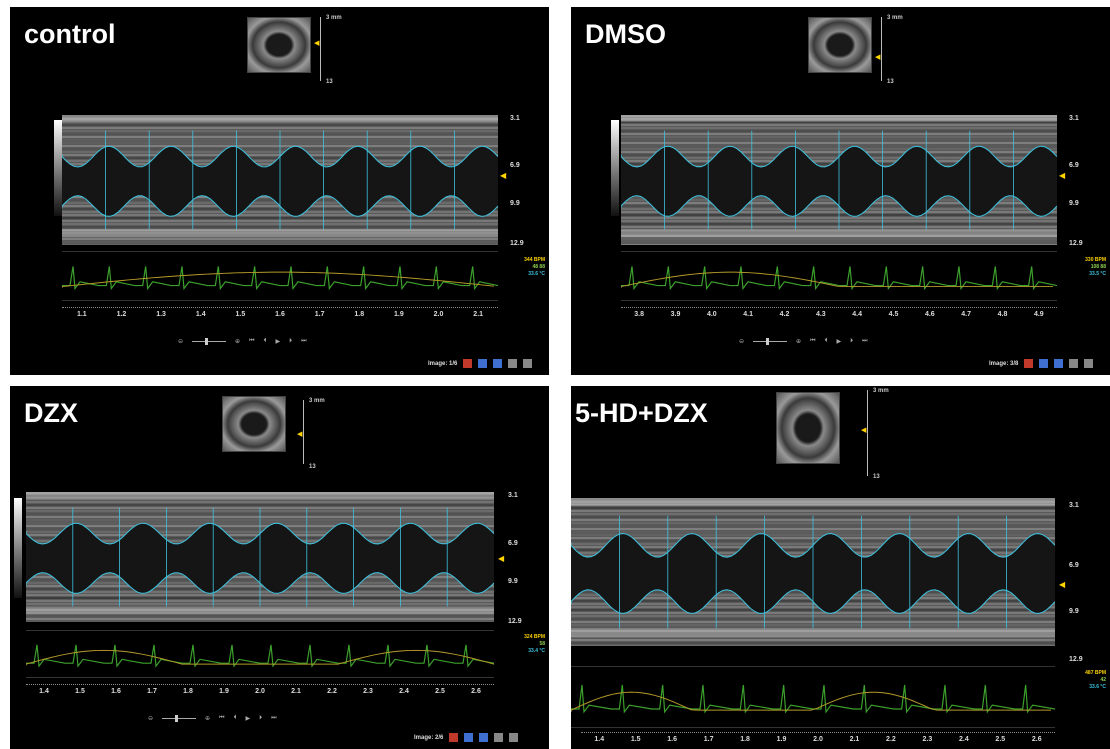 The image size is (1110, 749). I want to click on panel-title: DMSO, so click(625, 34).